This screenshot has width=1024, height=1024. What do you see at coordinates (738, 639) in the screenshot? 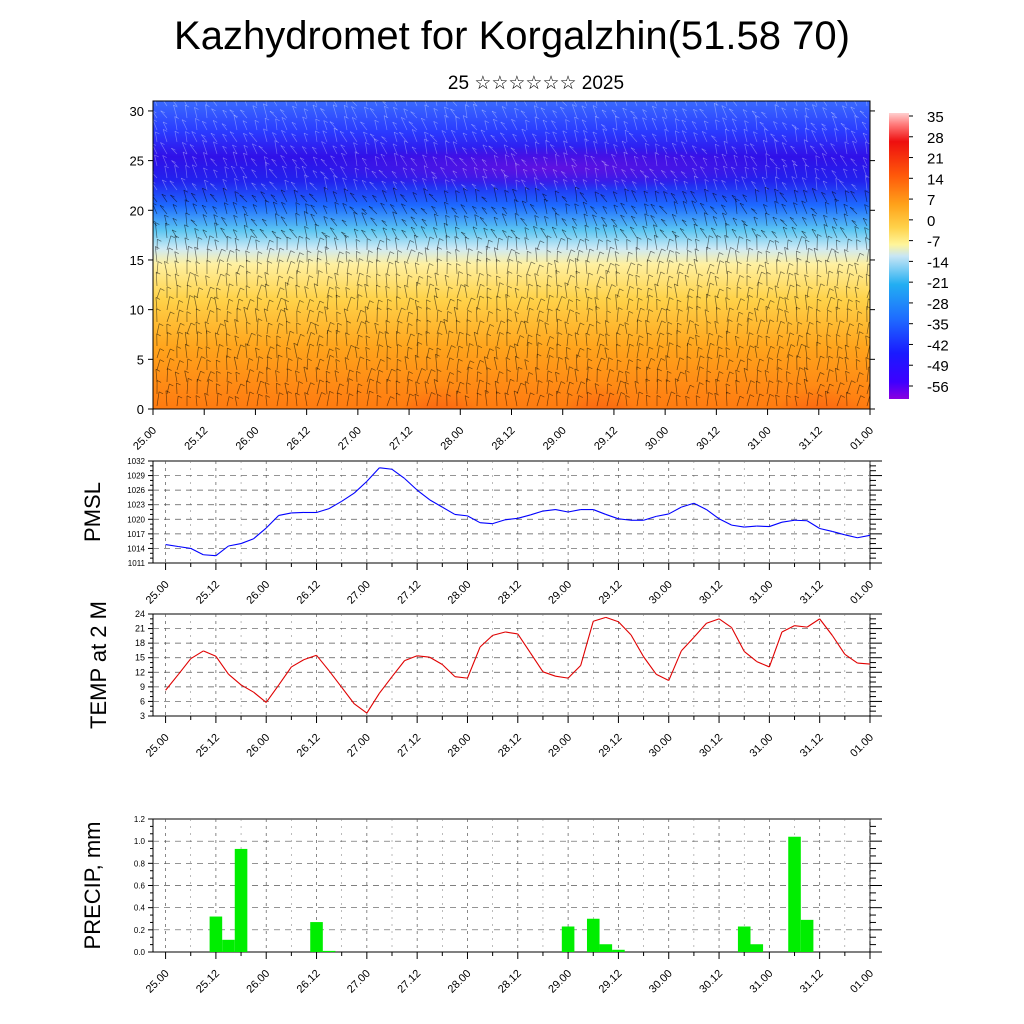
I see `temp-panel-line-segment` at bounding box center [738, 639].